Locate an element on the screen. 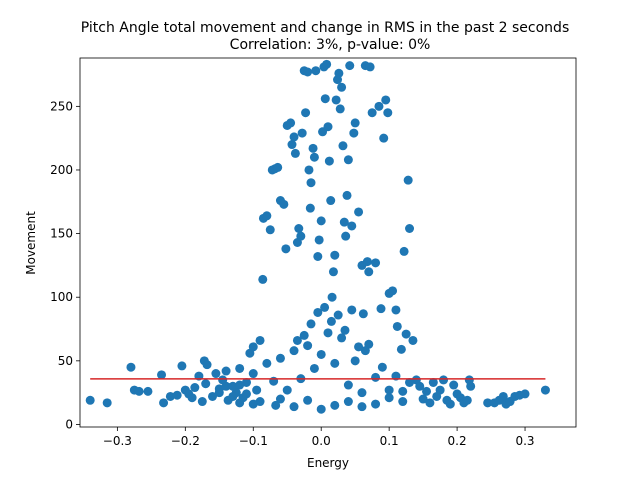  y-tick-label: 50 is located at coordinates (65, 361).